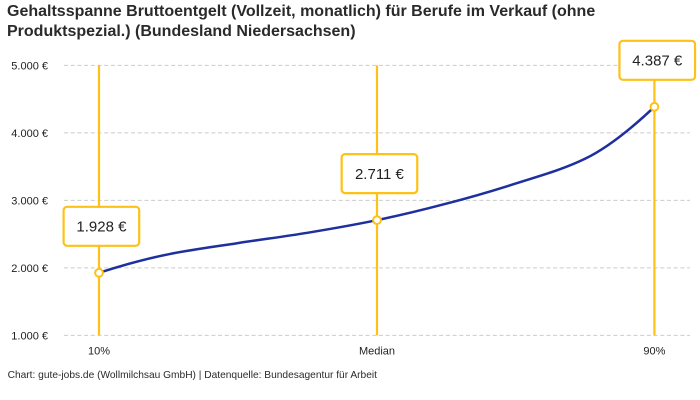 The width and height of the screenshot is (700, 400). Describe the element at coordinates (657, 61) in the screenshot. I see `svg-text: 4.387 €` at that location.